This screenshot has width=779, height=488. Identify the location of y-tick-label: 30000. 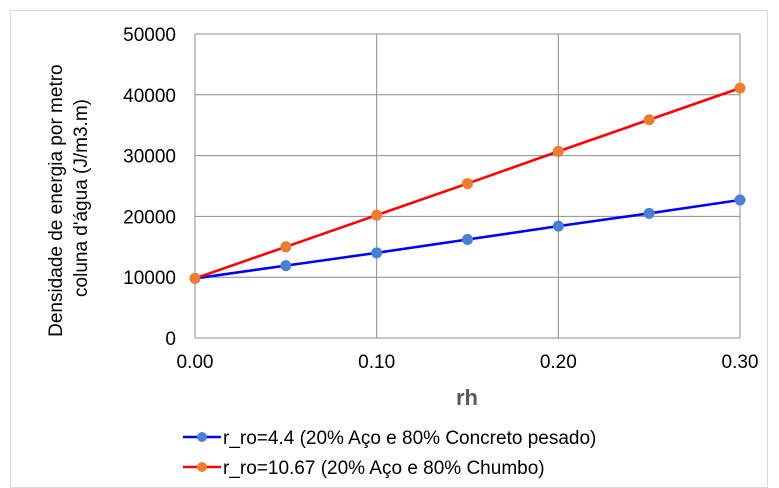
(149, 157).